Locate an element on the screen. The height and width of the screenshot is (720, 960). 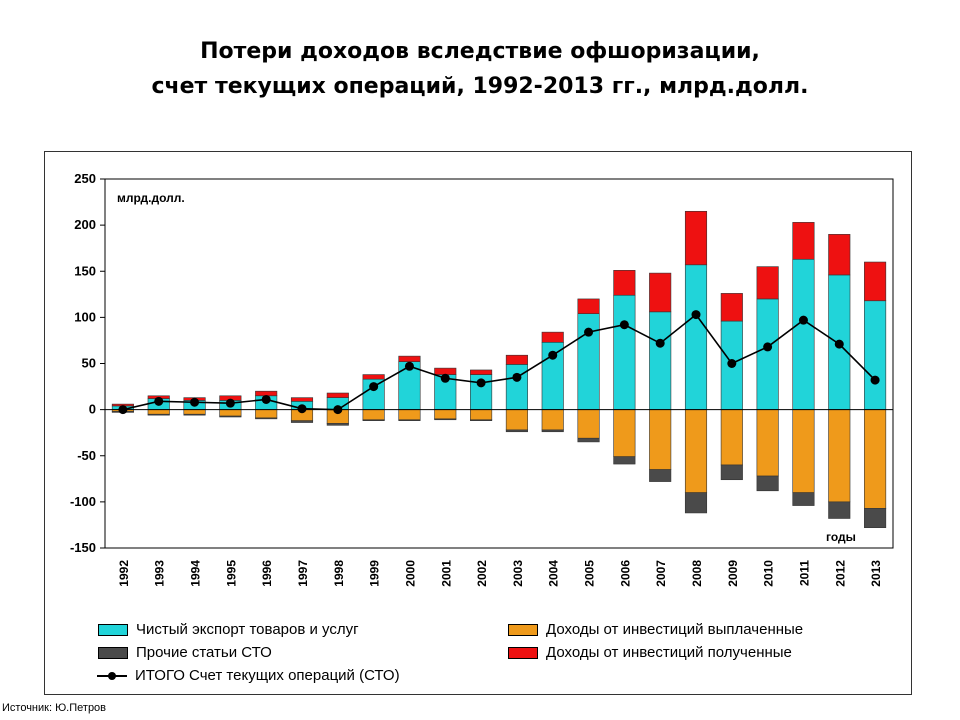
total-point-2012 is located at coordinates (839, 344).